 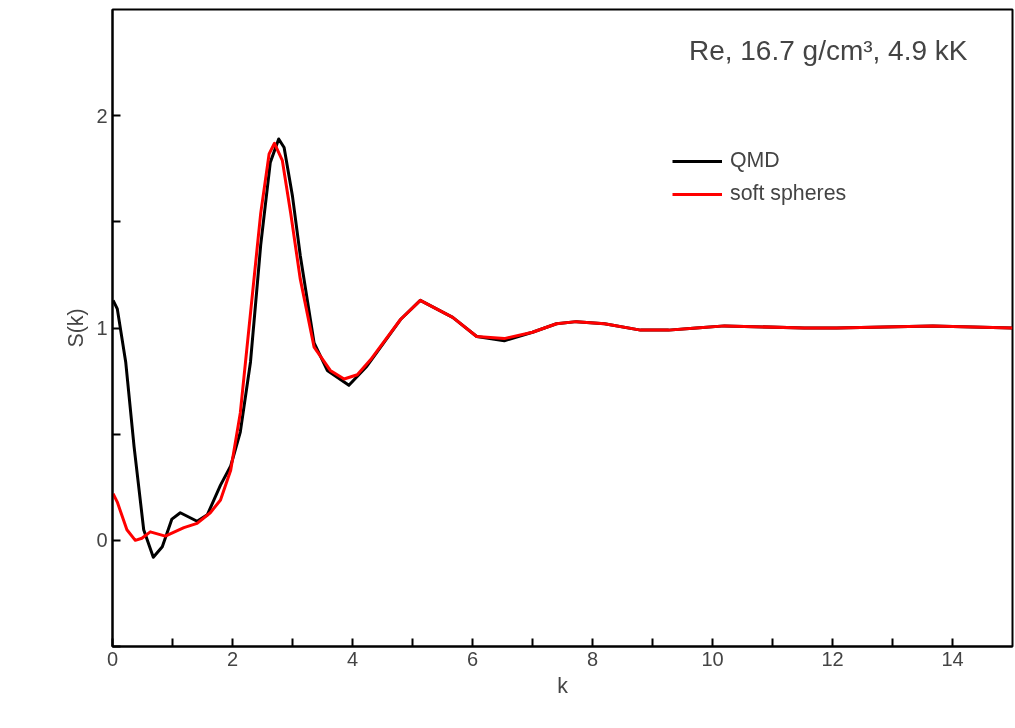 I want to click on x-tick-label: 2, so click(x=232, y=658).